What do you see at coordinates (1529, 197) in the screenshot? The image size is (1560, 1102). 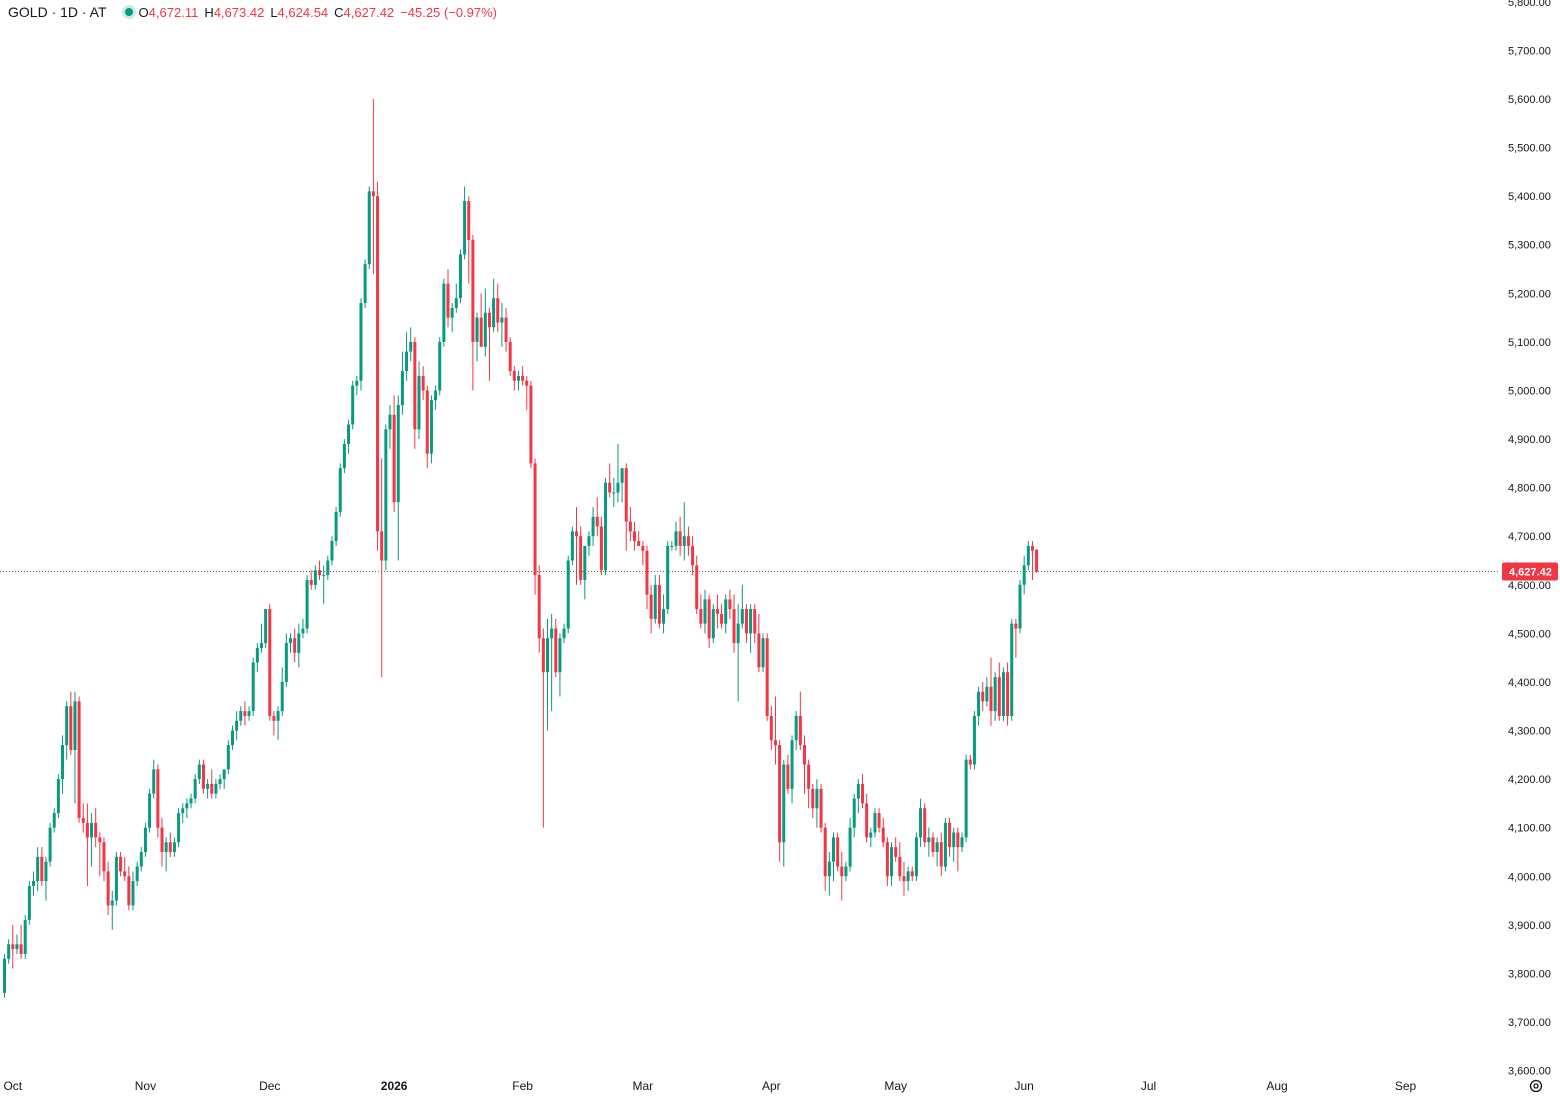 I see `y-tick-label: 5,400.00` at bounding box center [1529, 197].